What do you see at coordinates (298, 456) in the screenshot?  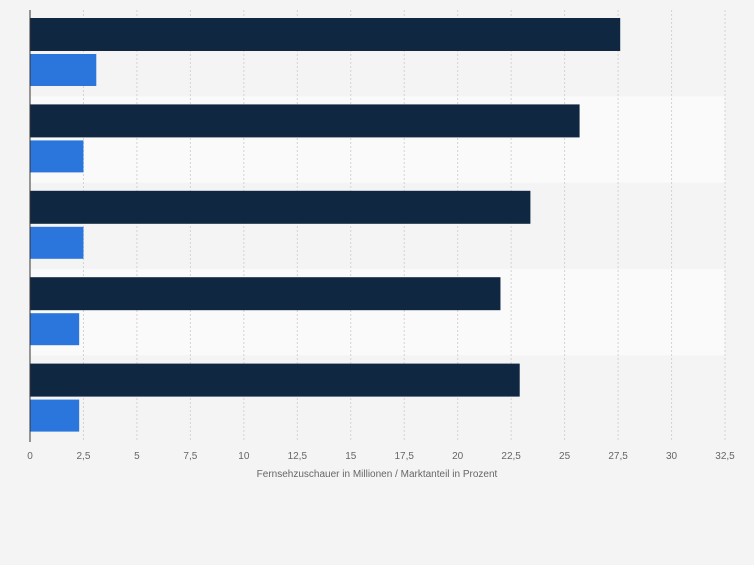 I see `x-tick-label: 12,5` at bounding box center [298, 456].